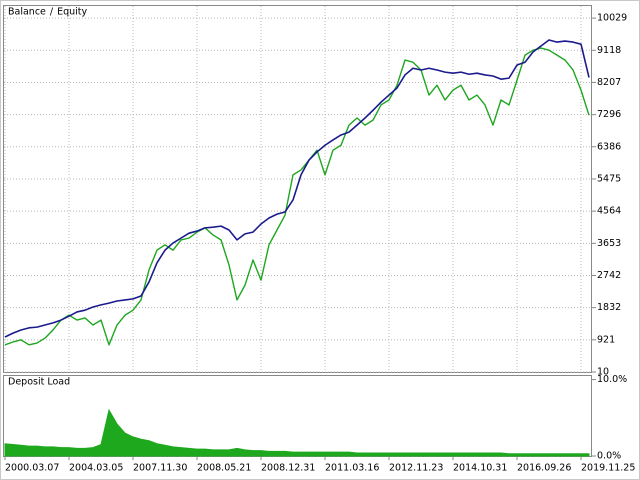 This screenshot has height=480, width=640. Describe the element at coordinates (609, 456) in the screenshot. I see `y-tick-label: 0.0%` at that location.